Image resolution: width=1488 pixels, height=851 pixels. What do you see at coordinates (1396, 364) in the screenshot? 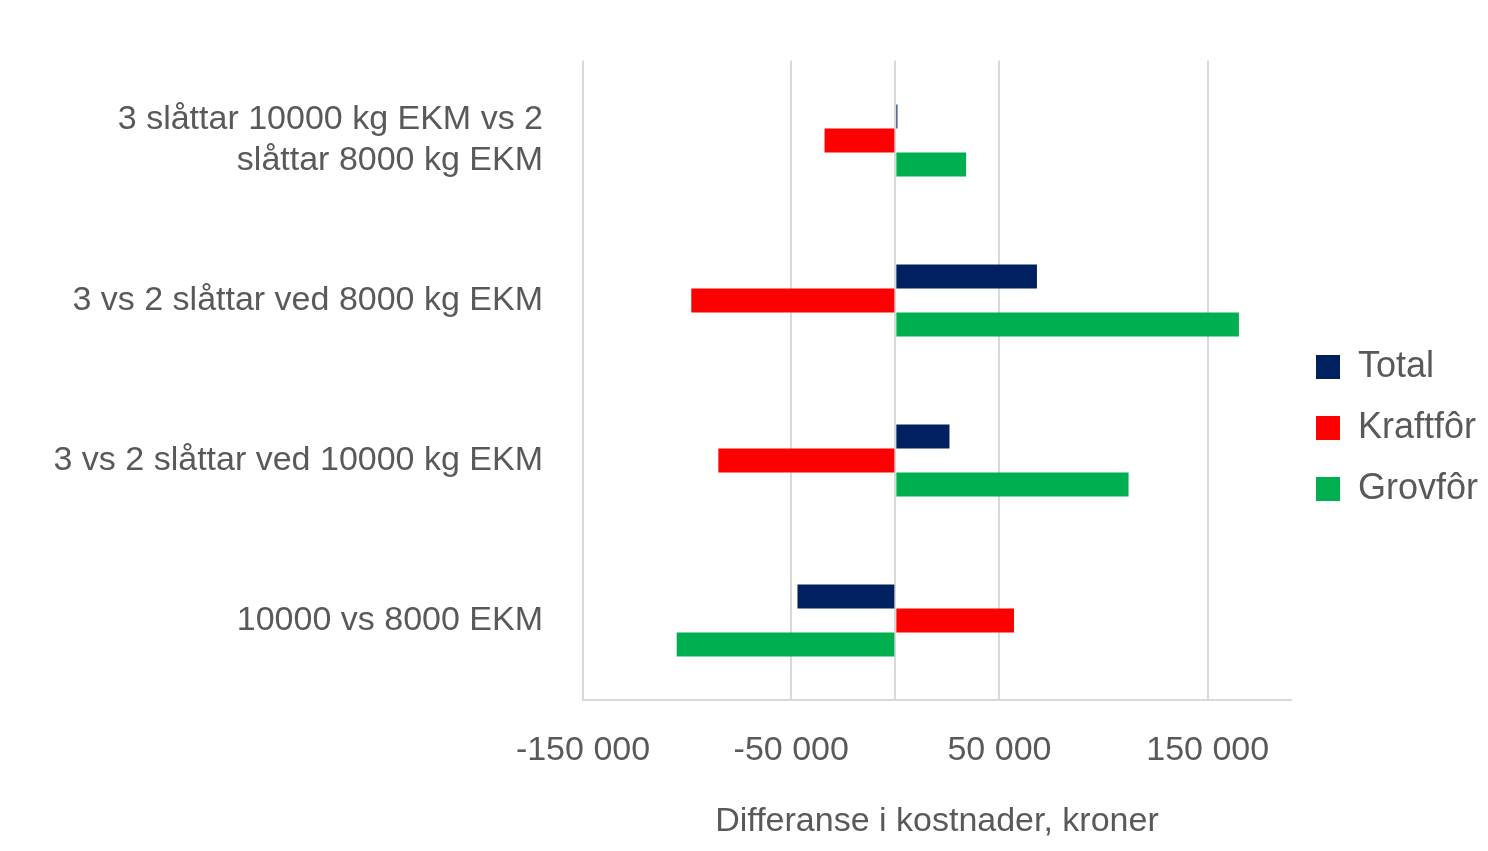
I see `legend-label: Total` at bounding box center [1396, 364].